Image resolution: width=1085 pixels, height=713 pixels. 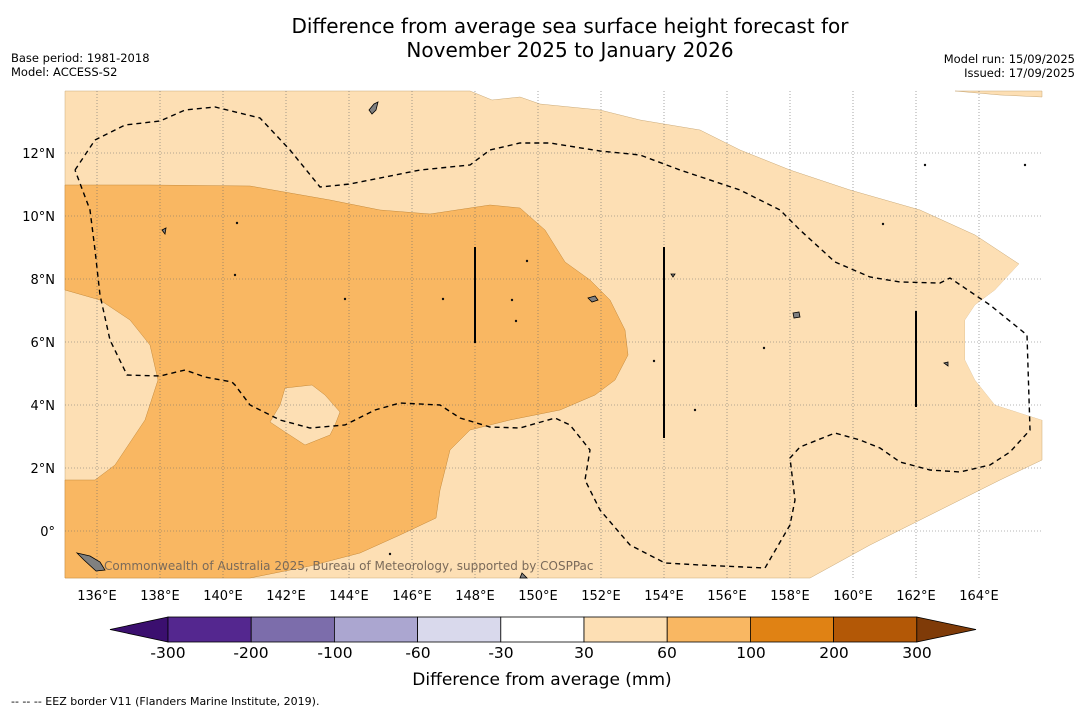 I want to click on y-tick-label: 10°N, so click(x=38, y=217).